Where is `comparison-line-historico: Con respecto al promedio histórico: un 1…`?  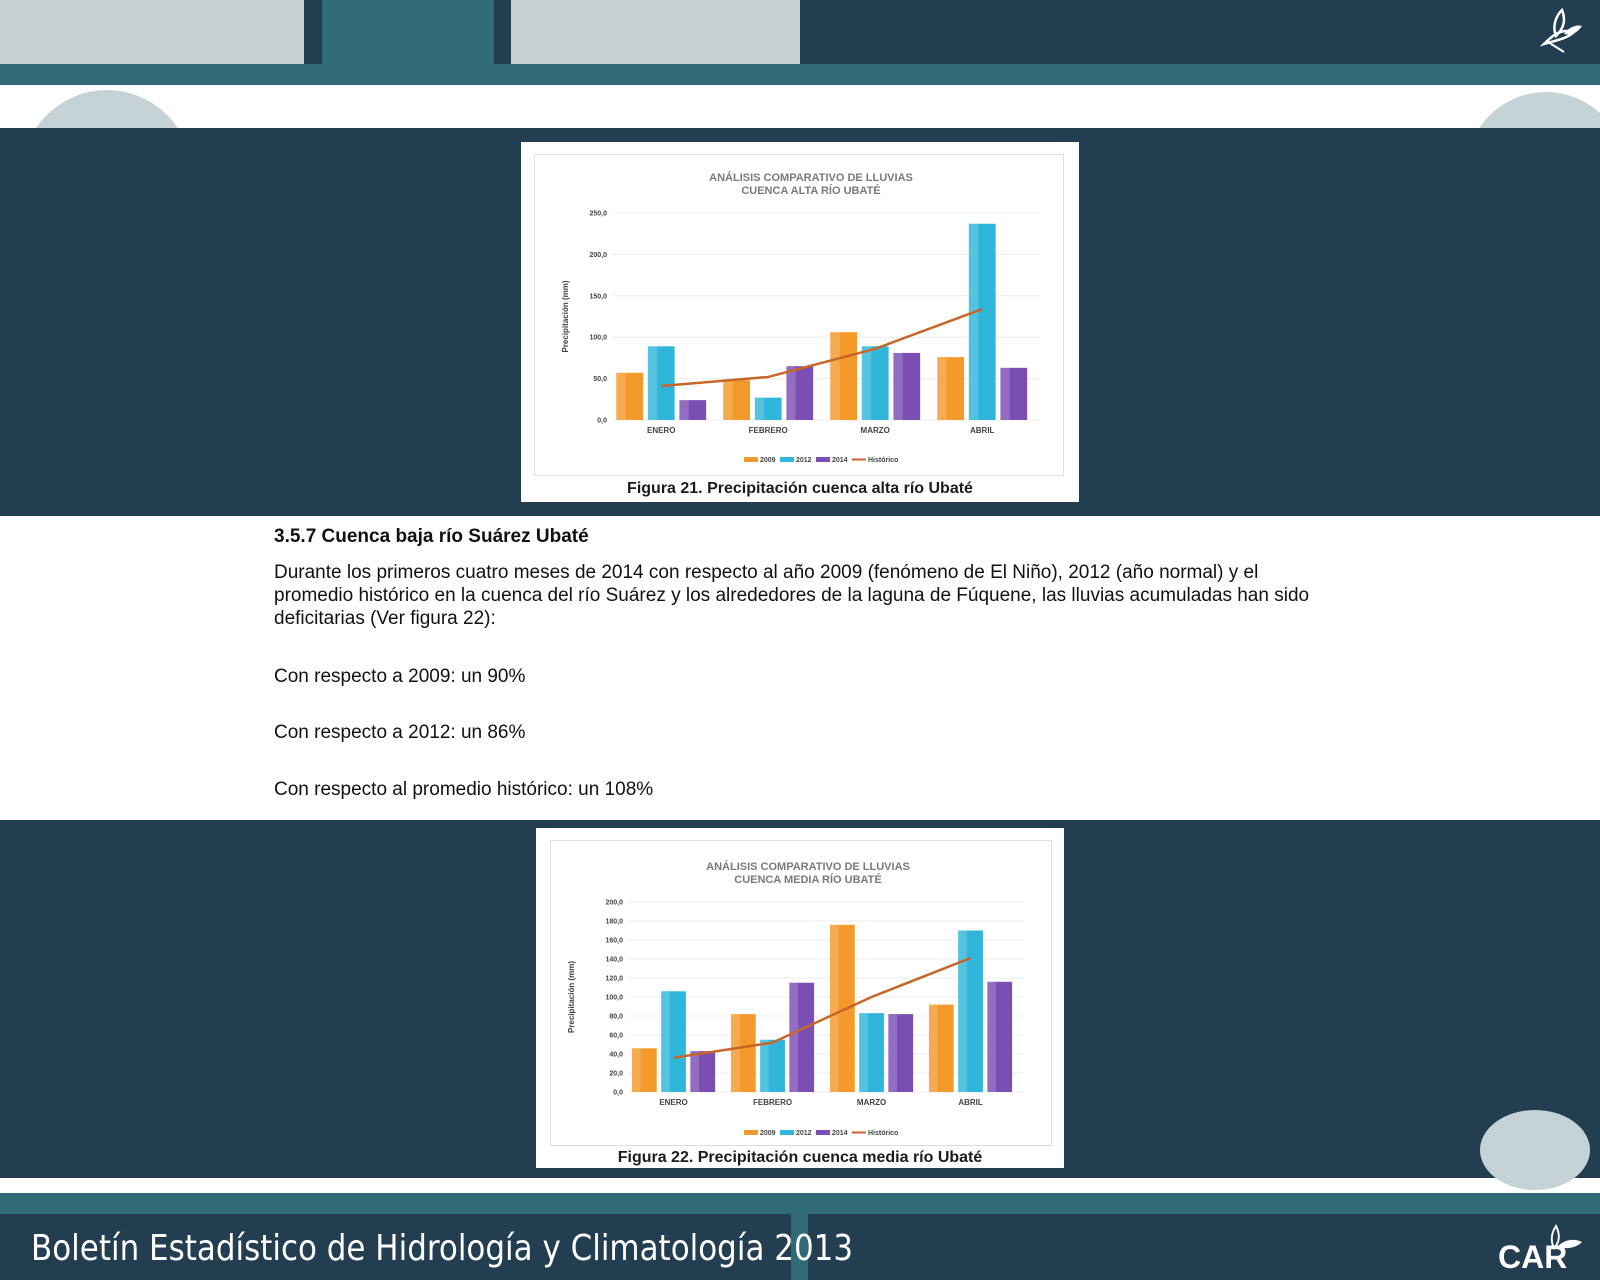 comparison-line-historico: Con respecto al promedio histórico: un 1… is located at coordinates (464, 789).